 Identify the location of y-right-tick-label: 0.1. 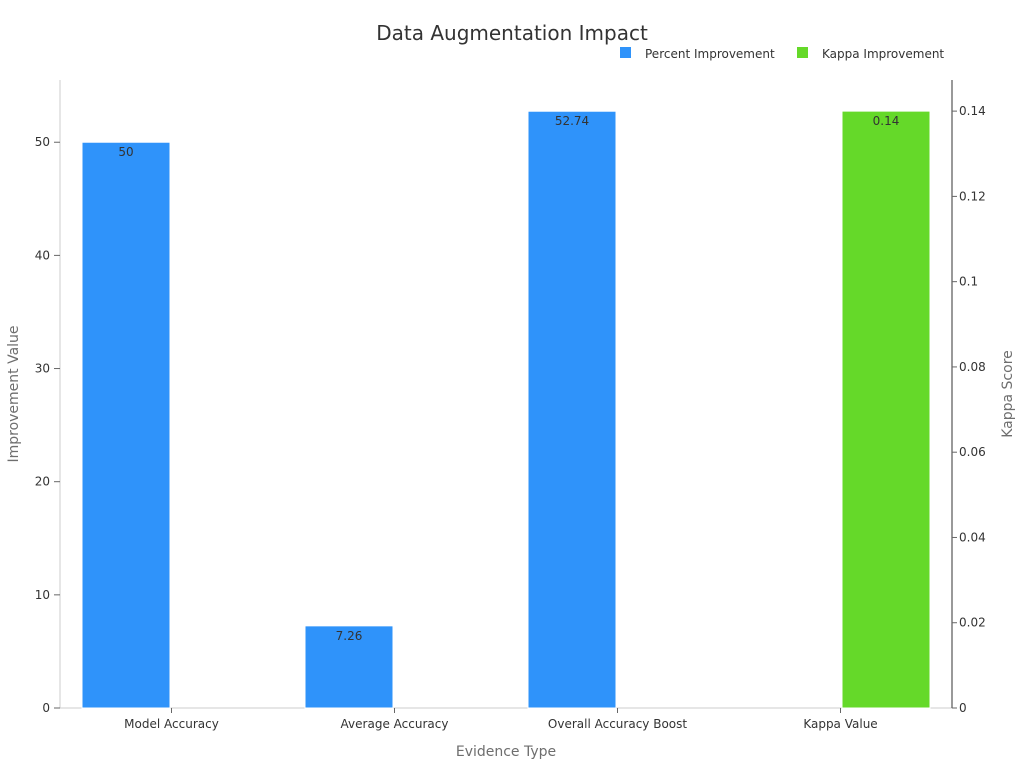
(968, 282).